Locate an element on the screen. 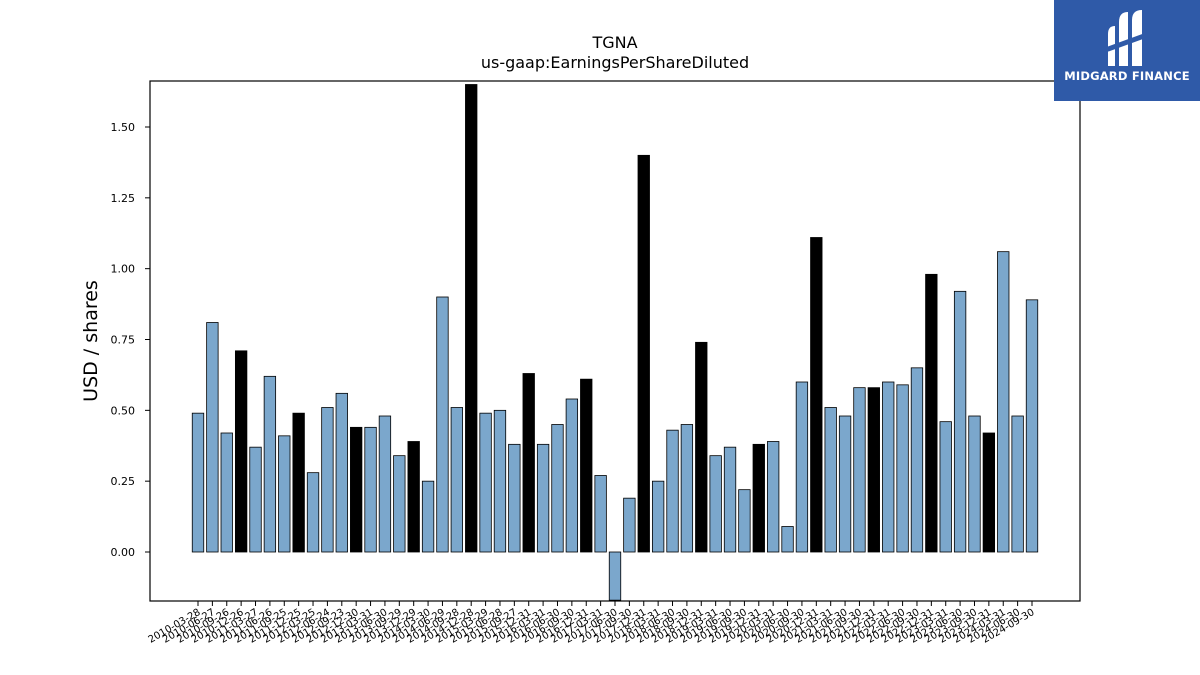 This screenshot has height=675, width=1200. y-tick-label: 0.50 is located at coordinates (123, 410).